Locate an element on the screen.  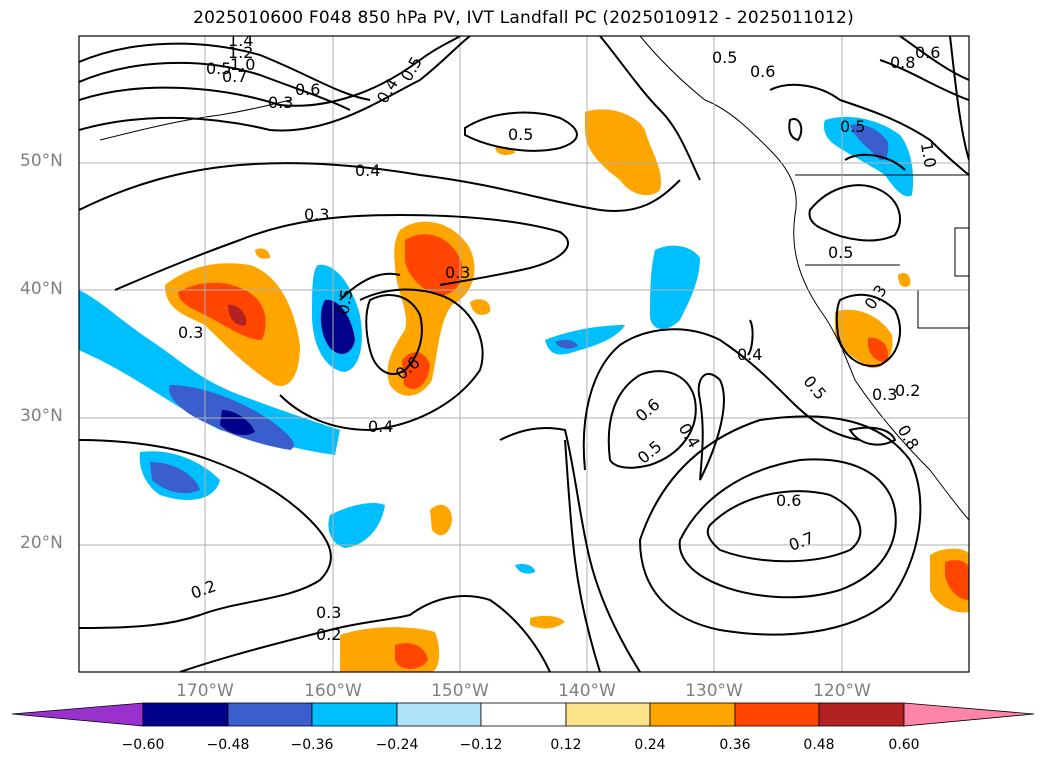
lon-label: 130°W is located at coordinates (714, 691).